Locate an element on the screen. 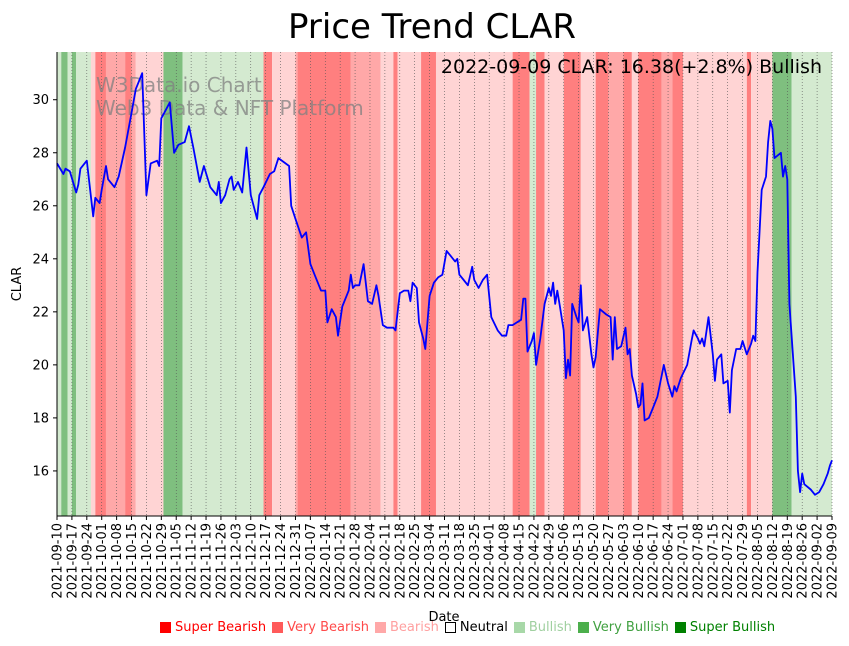 The image size is (849, 646). x-tick-label: 2022-04-29 is located at coordinates (549, 561).